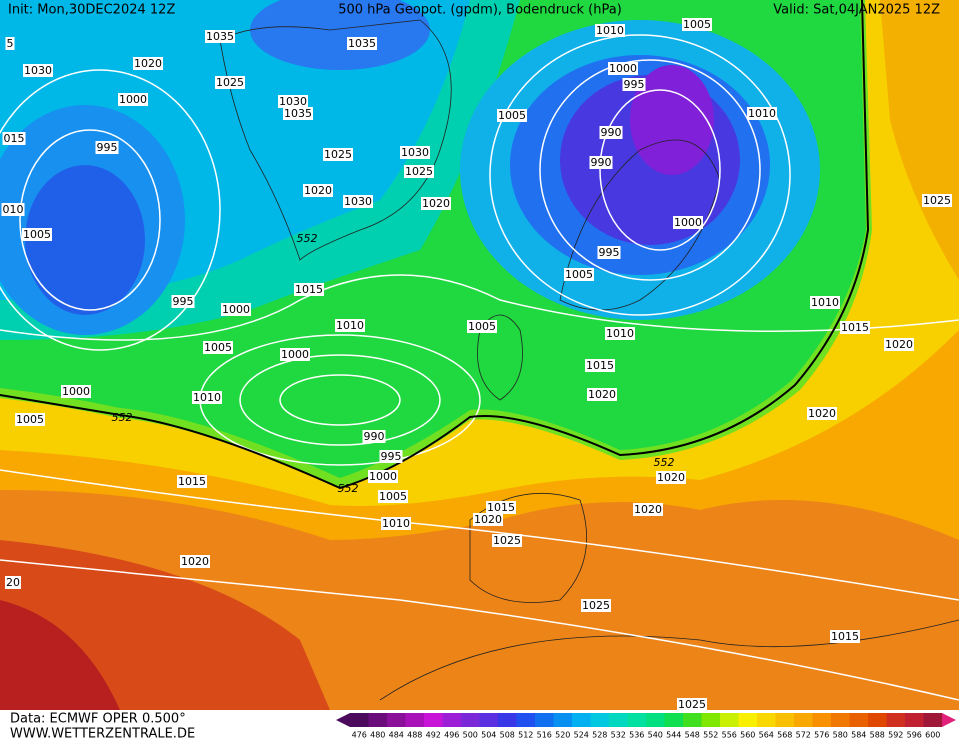 The height and width of the screenshot is (741, 959). I want to click on colorbar-tick: 596, so click(914, 735).